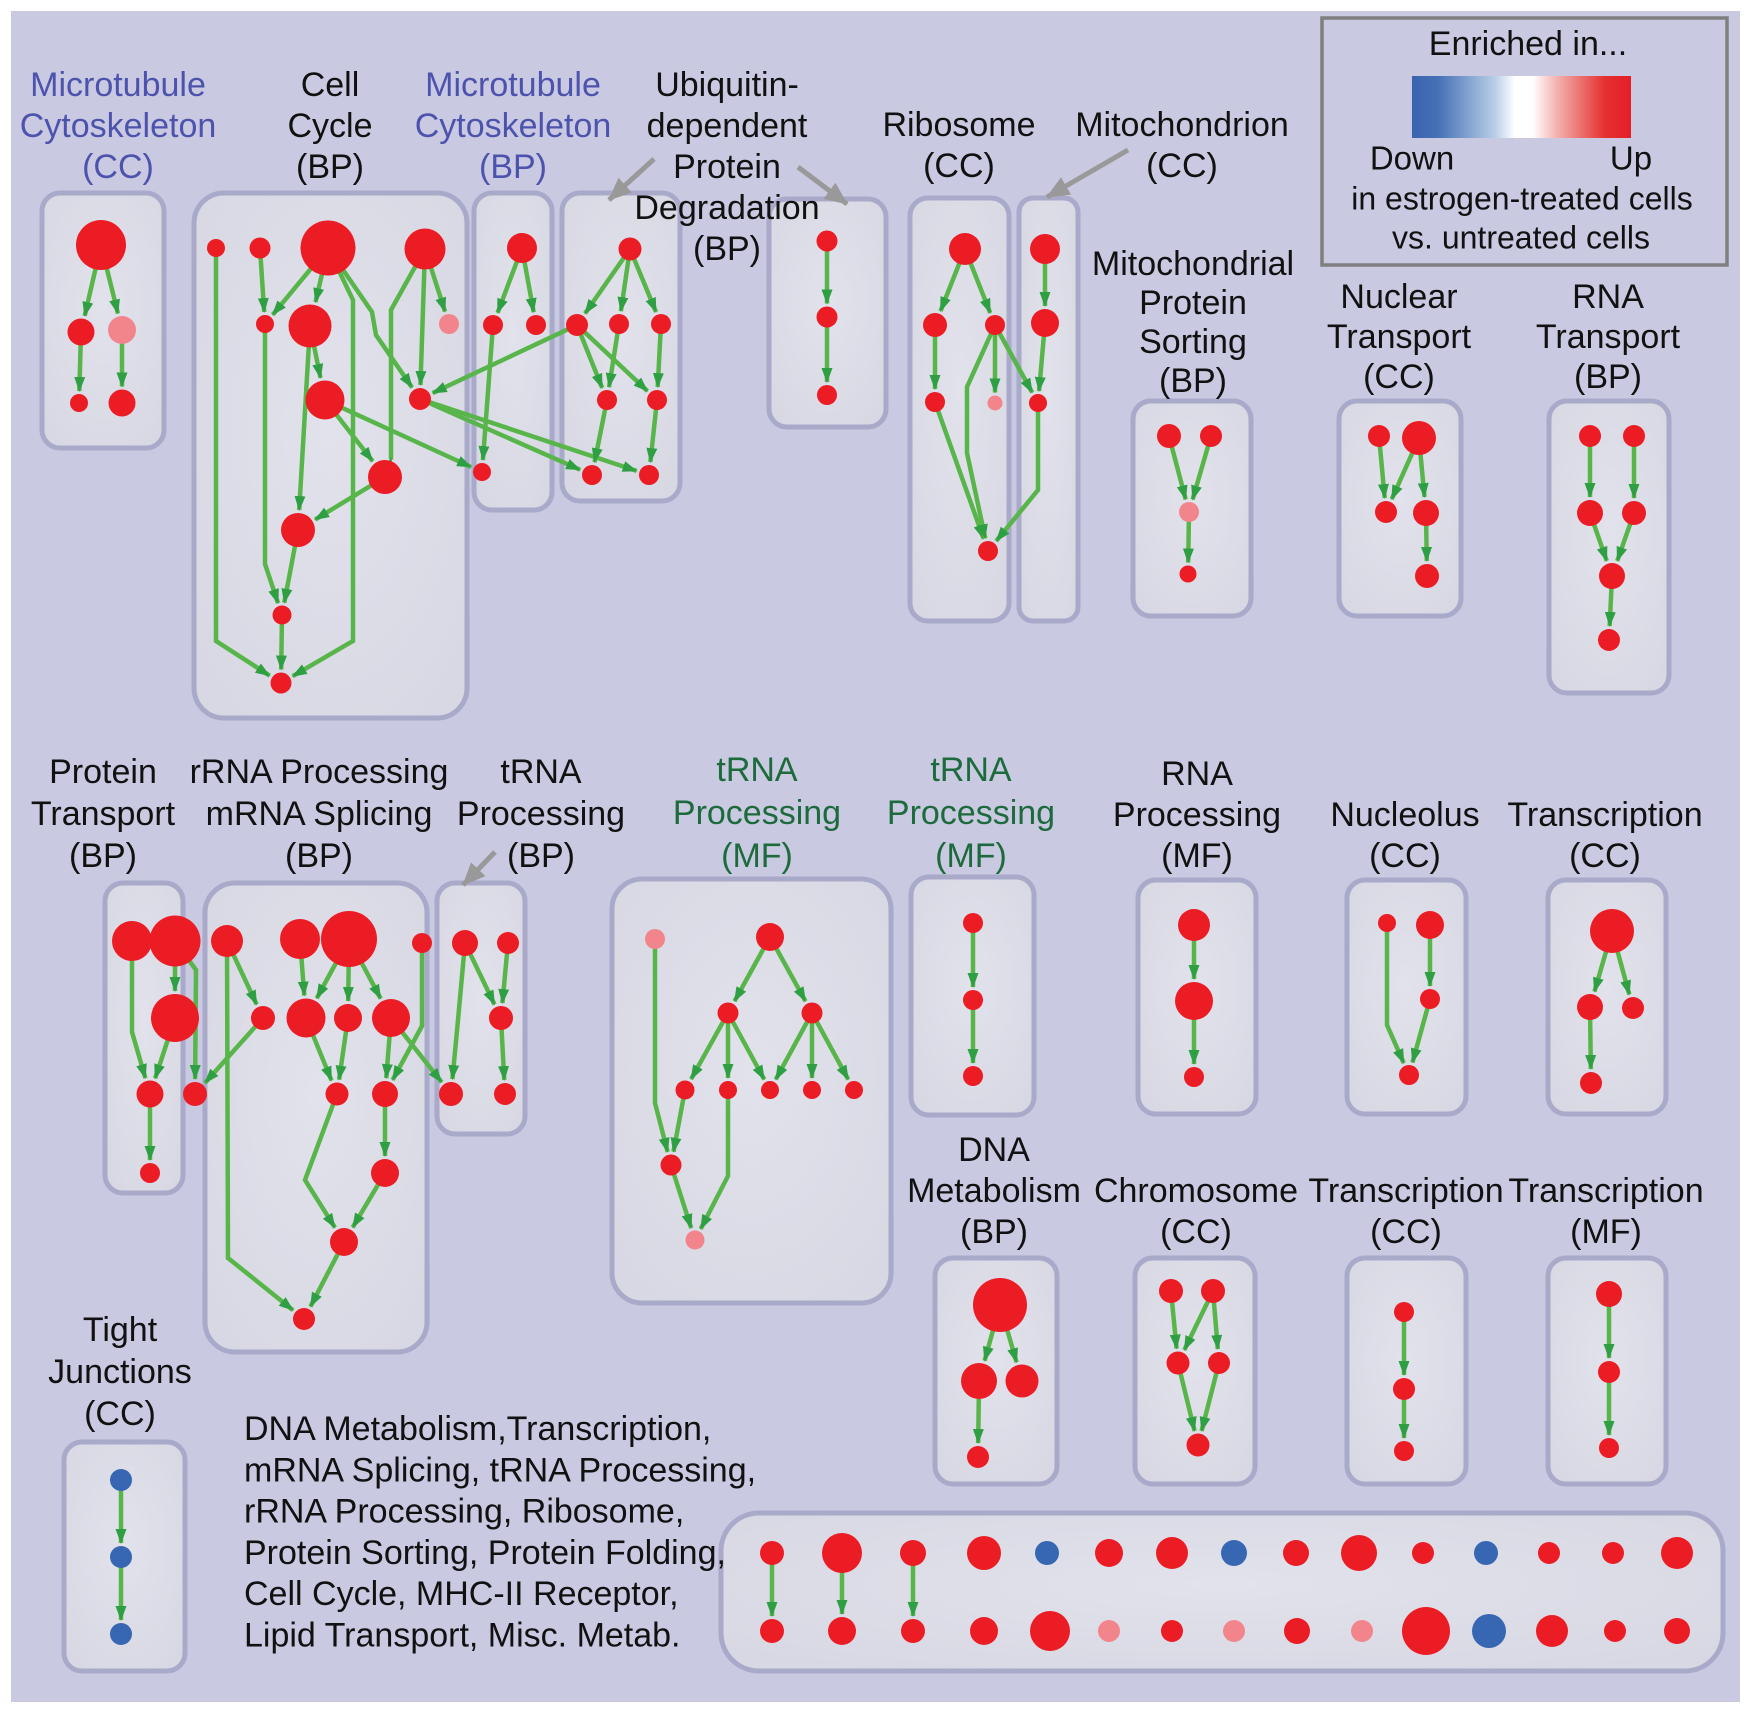 Image resolution: width=1750 pixels, height=1720 pixels. Describe the element at coordinates (1398, 297) in the screenshot. I see `svg-text: Nuclear` at that location.